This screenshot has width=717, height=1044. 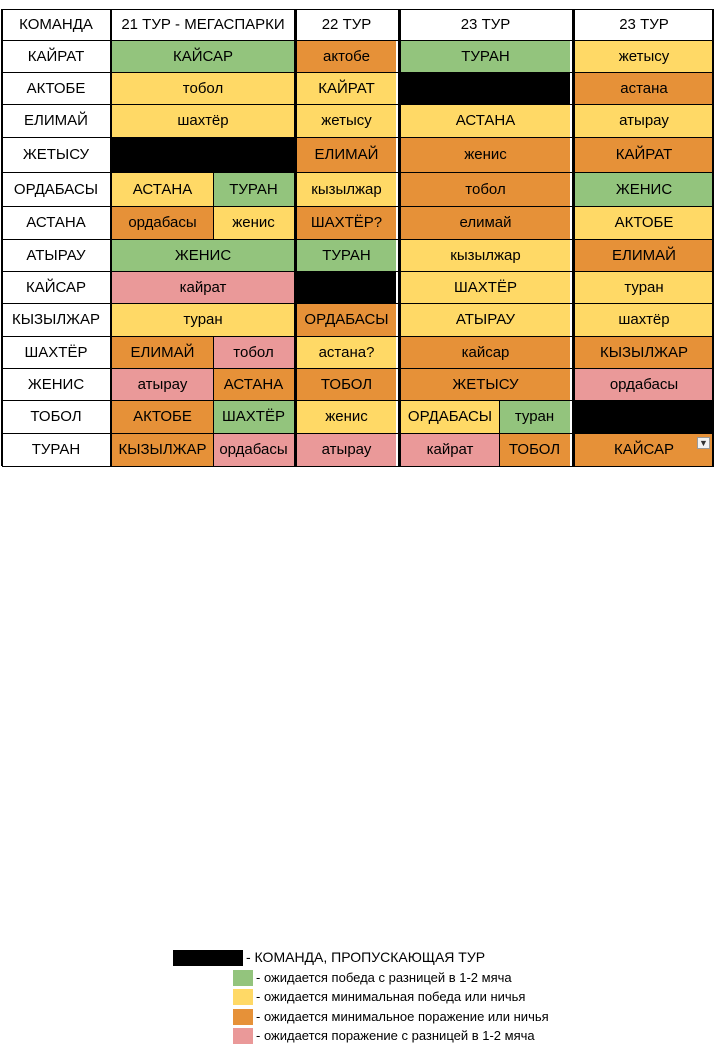 What do you see at coordinates (253, 416) in the screenshot?
I see `match-cell: ШАХТЁР` at bounding box center [253, 416].